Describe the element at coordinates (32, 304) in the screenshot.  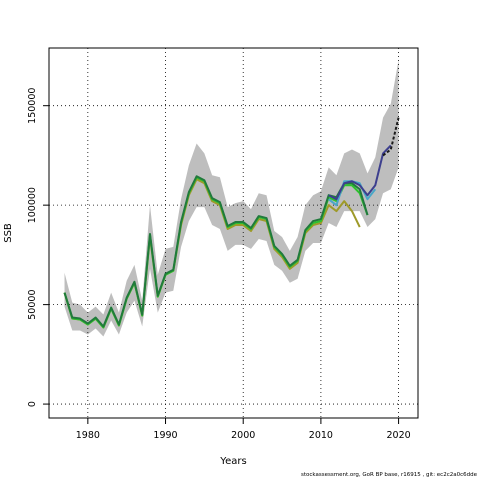
I see `y-tick-label: 50000` at that location.